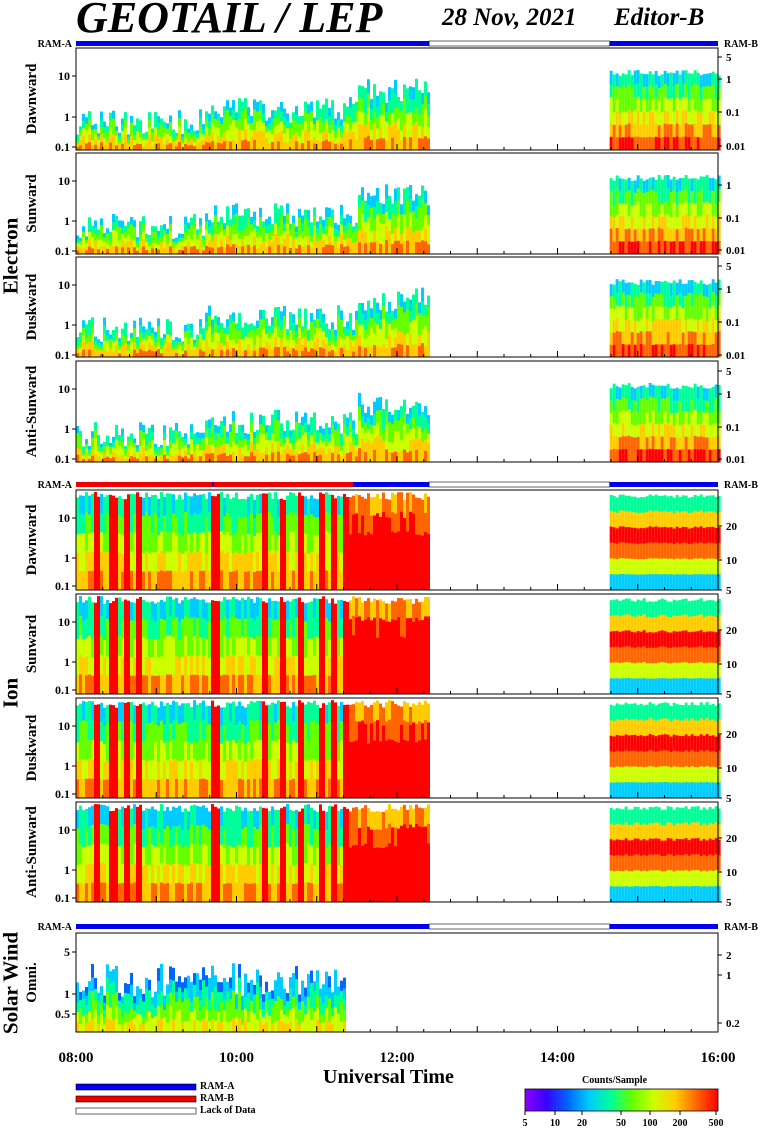 The width and height of the screenshot is (762, 1128). I want to click on x-tick-label-4: 16:00, so click(718, 1058).